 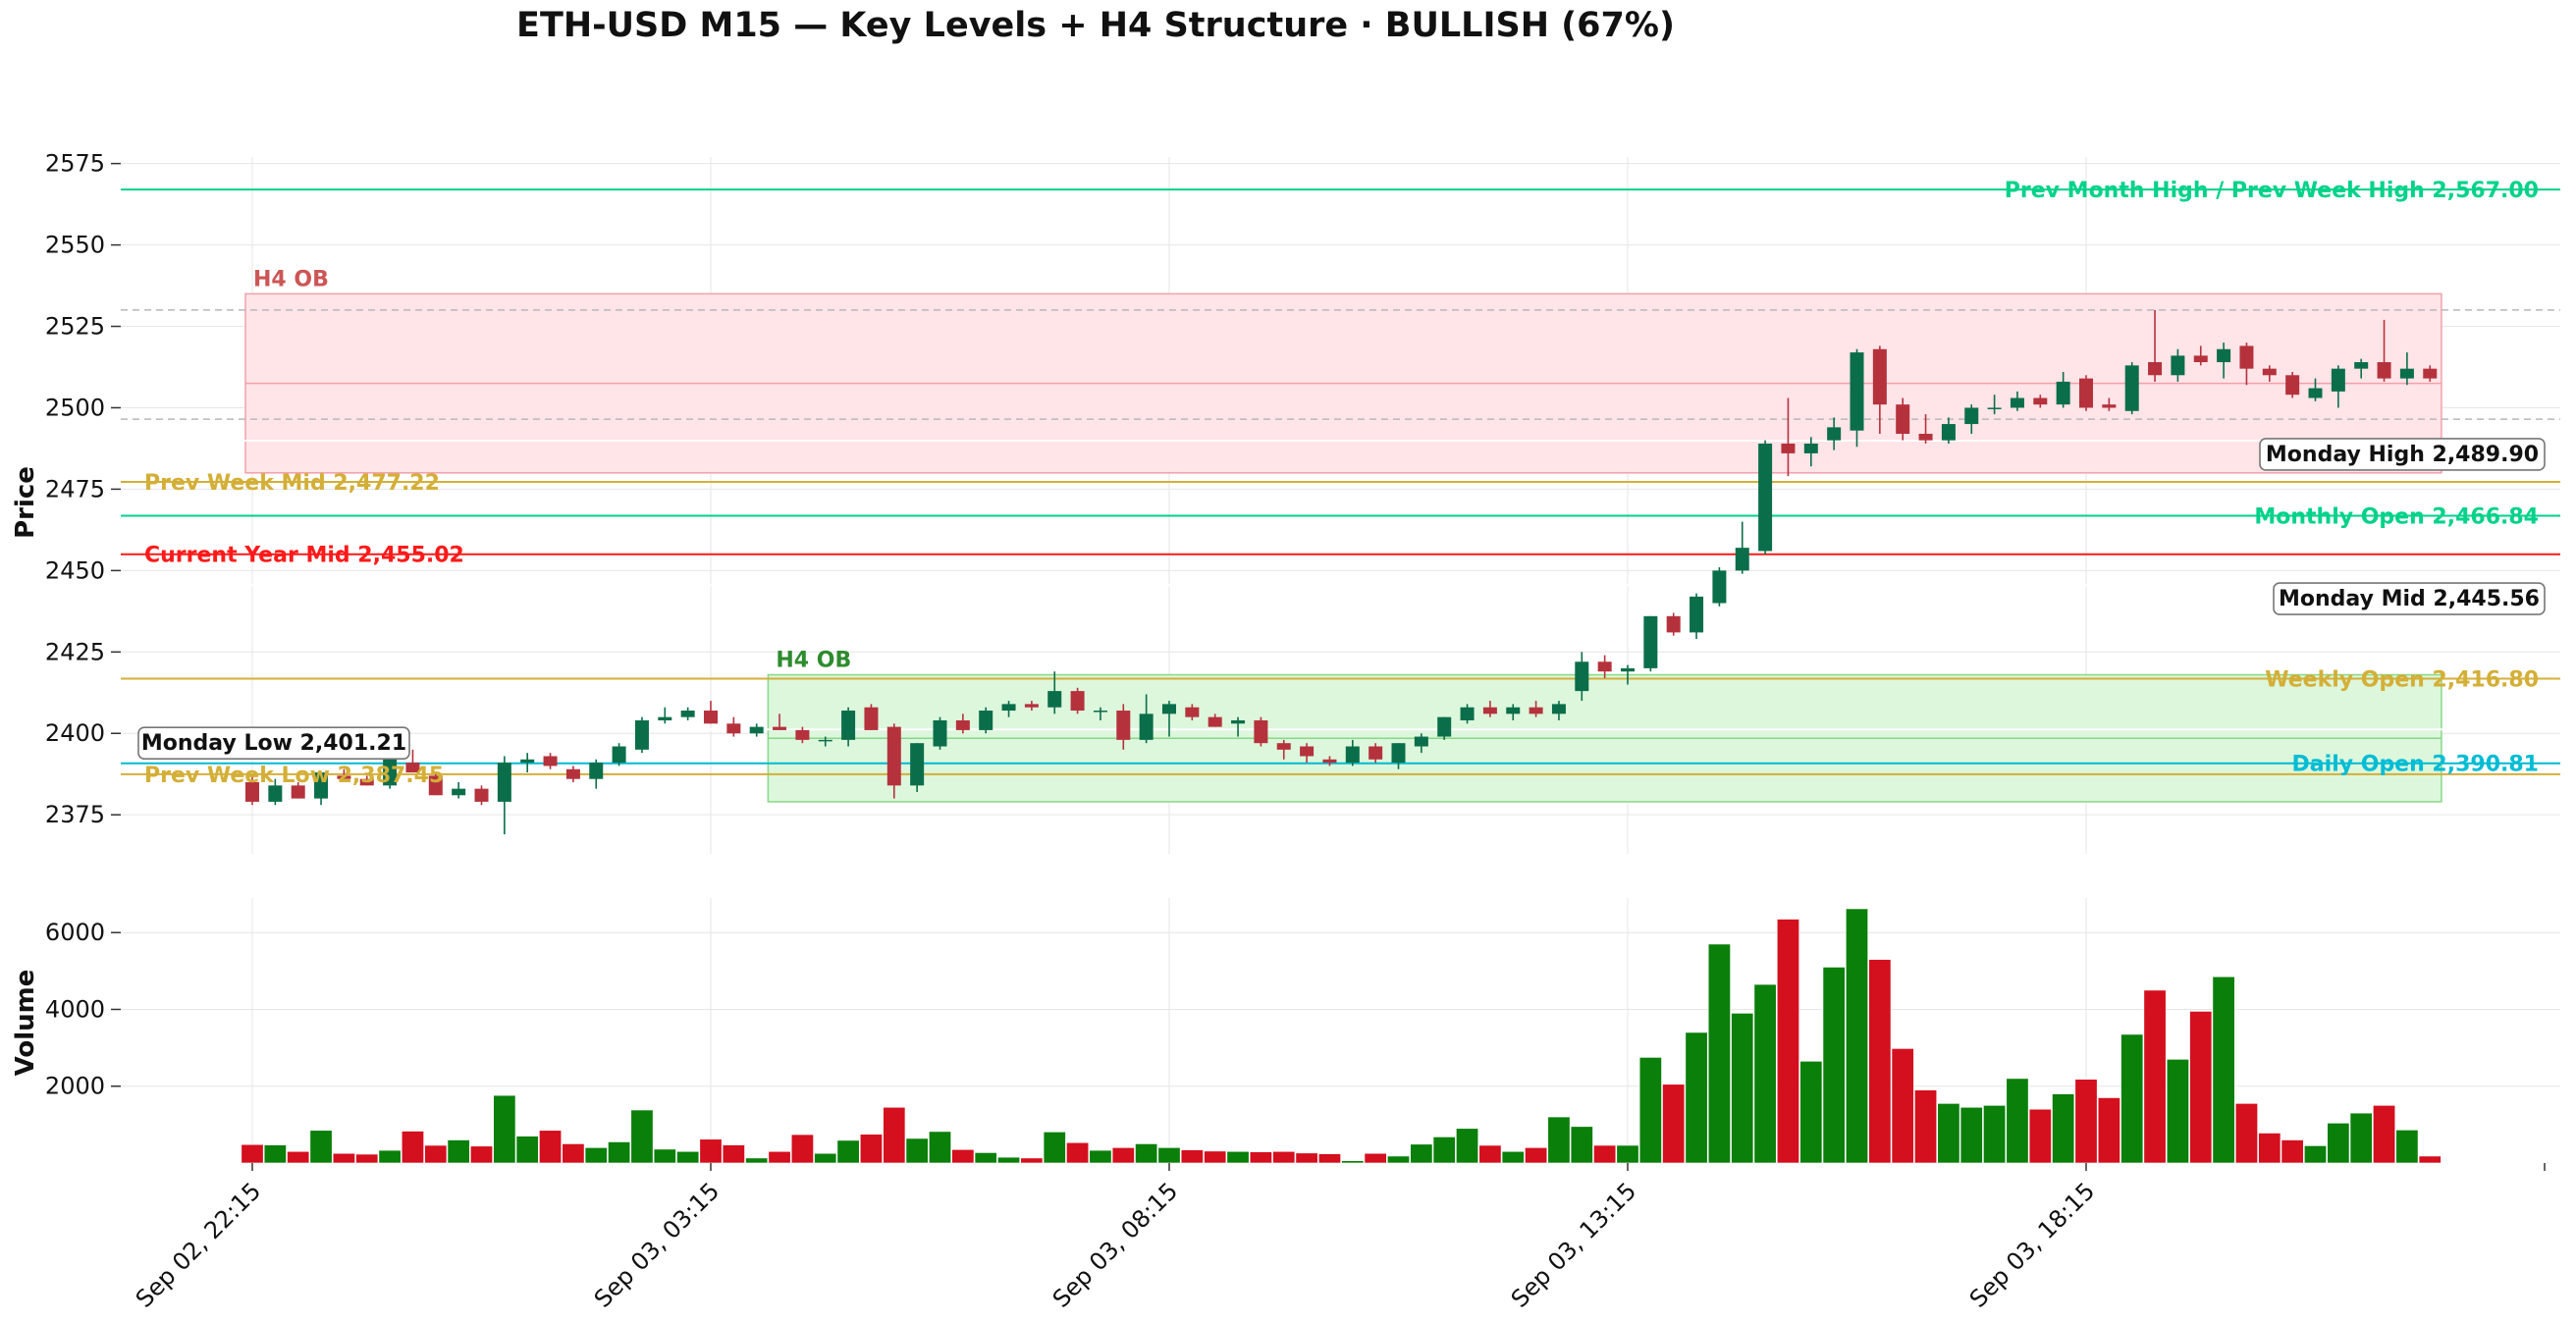 What do you see at coordinates (75, 488) in the screenshot?
I see `price-tick-label: 2475` at bounding box center [75, 488].